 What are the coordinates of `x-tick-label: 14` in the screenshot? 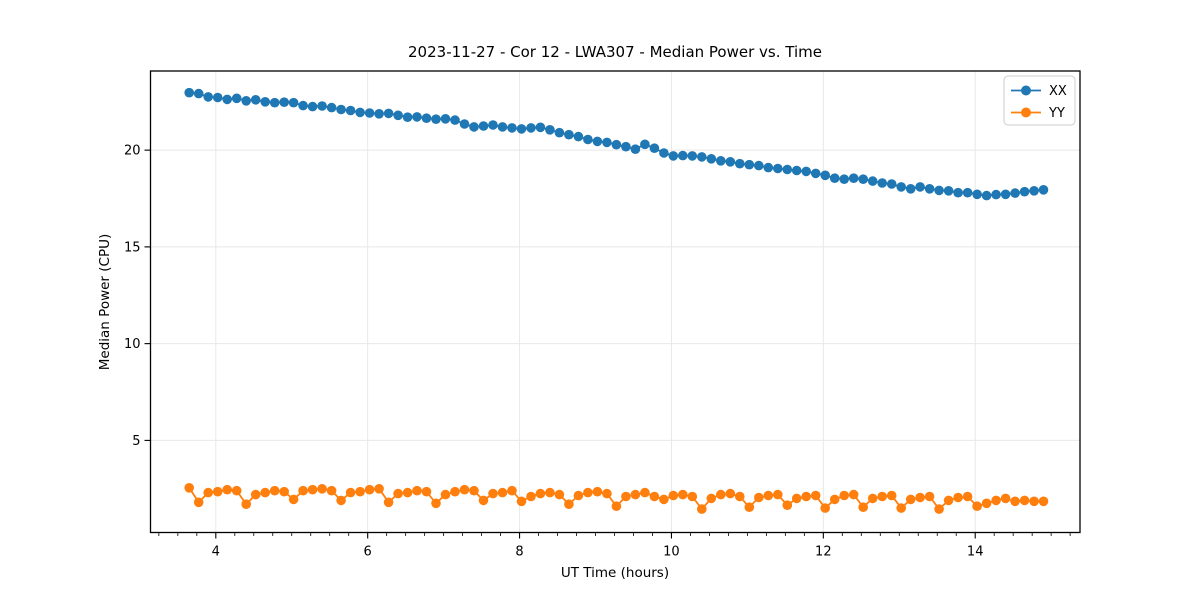 It's located at (975, 552).